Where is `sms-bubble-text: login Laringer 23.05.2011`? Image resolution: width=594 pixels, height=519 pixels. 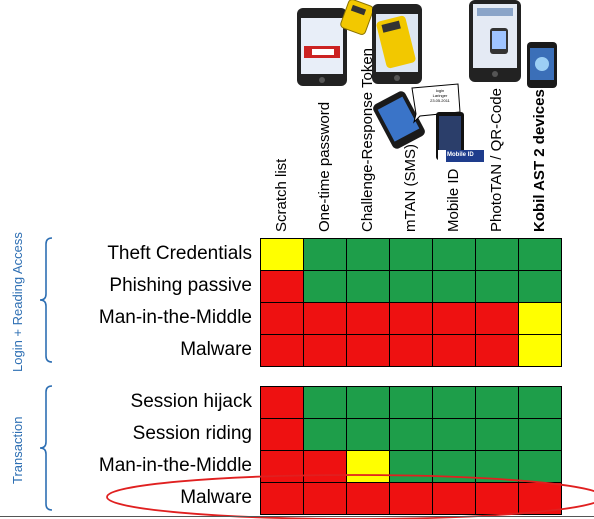
sms-bubble-text: login Laringer 23.05.2011 is located at coordinates (440, 95).